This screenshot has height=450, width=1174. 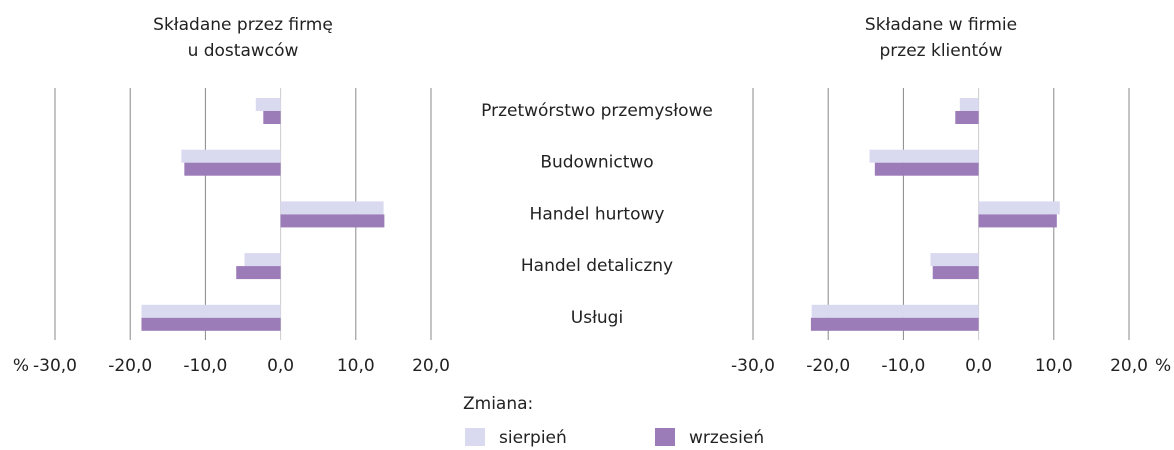 I want to click on legend-label: sierpień, so click(x=533, y=438).